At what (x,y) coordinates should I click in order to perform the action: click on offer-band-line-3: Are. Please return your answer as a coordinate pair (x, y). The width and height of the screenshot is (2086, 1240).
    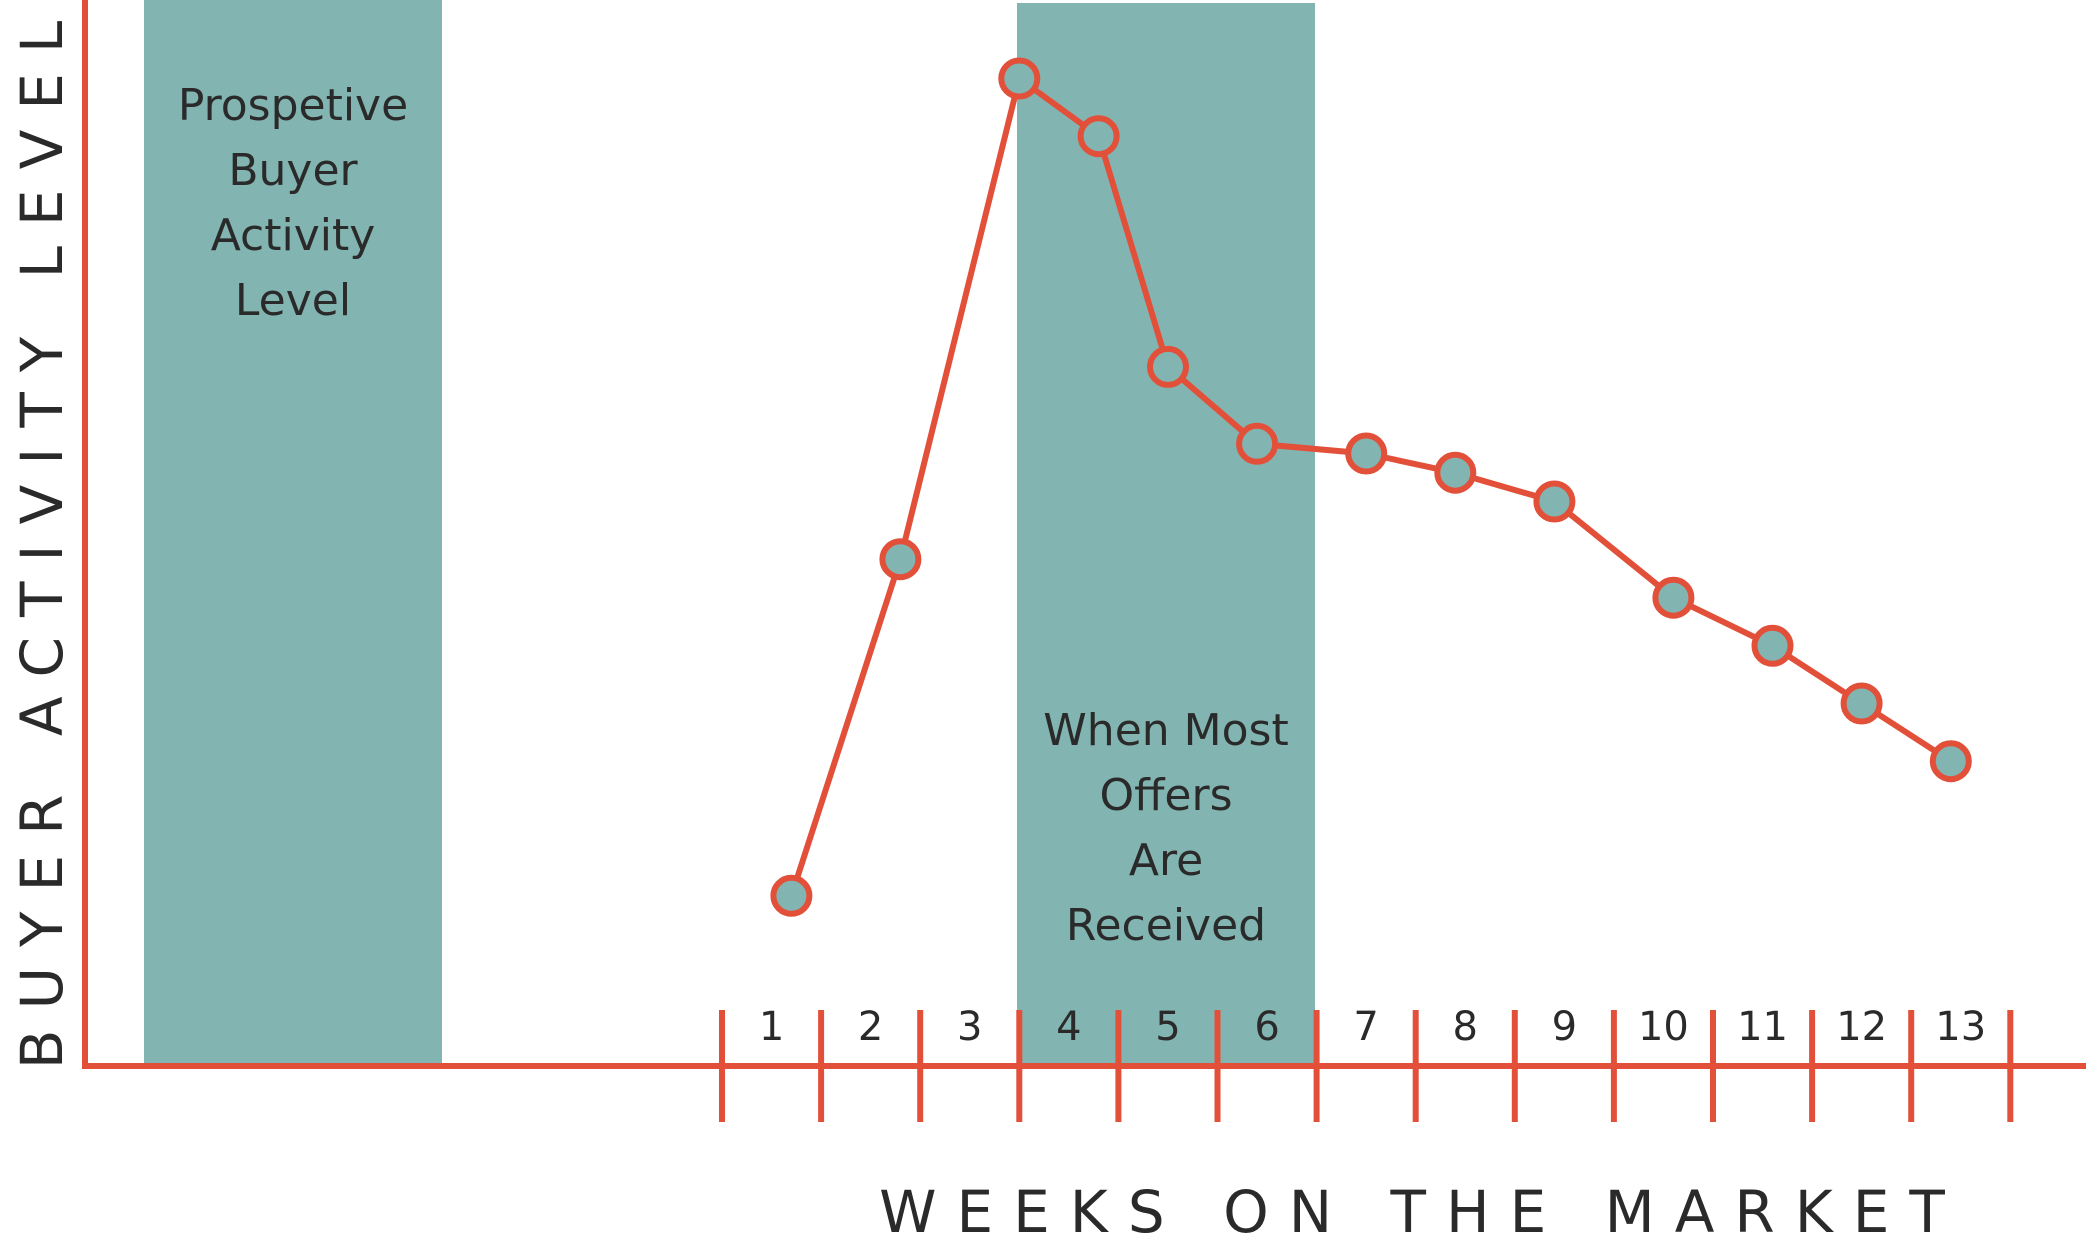
    Looking at the image, I should click on (1166, 860).